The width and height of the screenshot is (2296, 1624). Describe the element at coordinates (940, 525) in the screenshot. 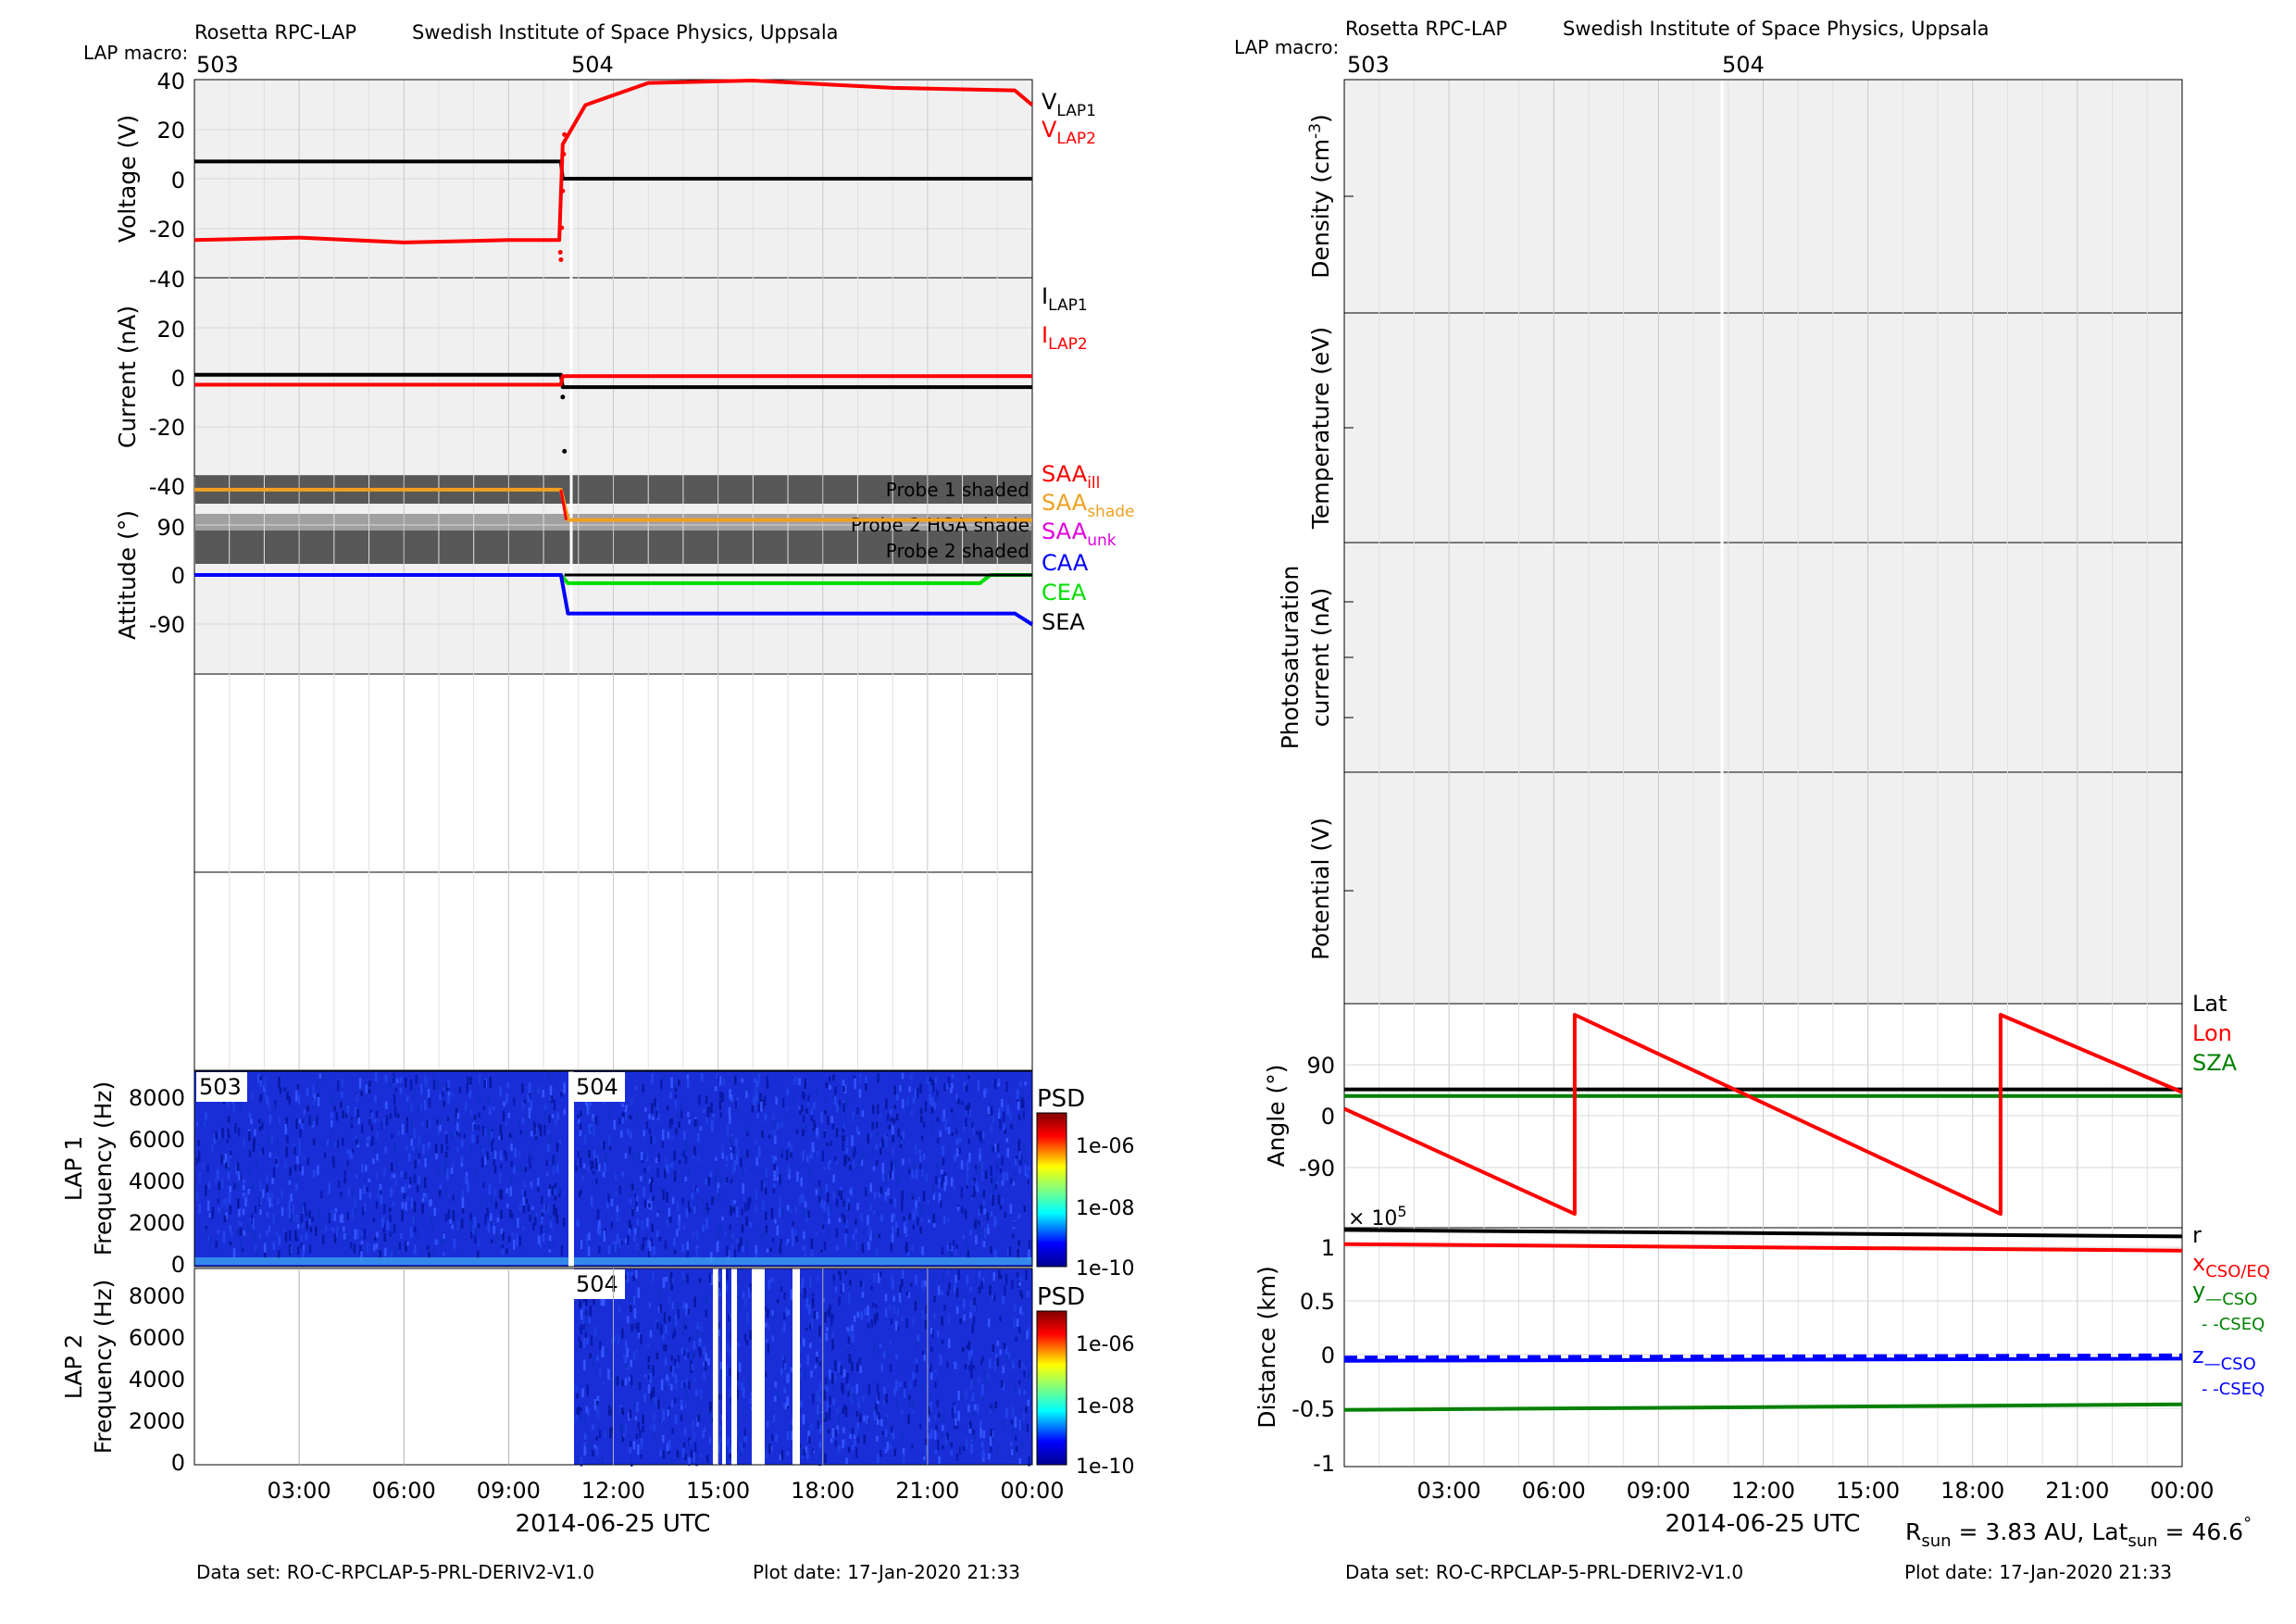

I see `probe2-hga-label: Probe 2 HGA shade` at that location.